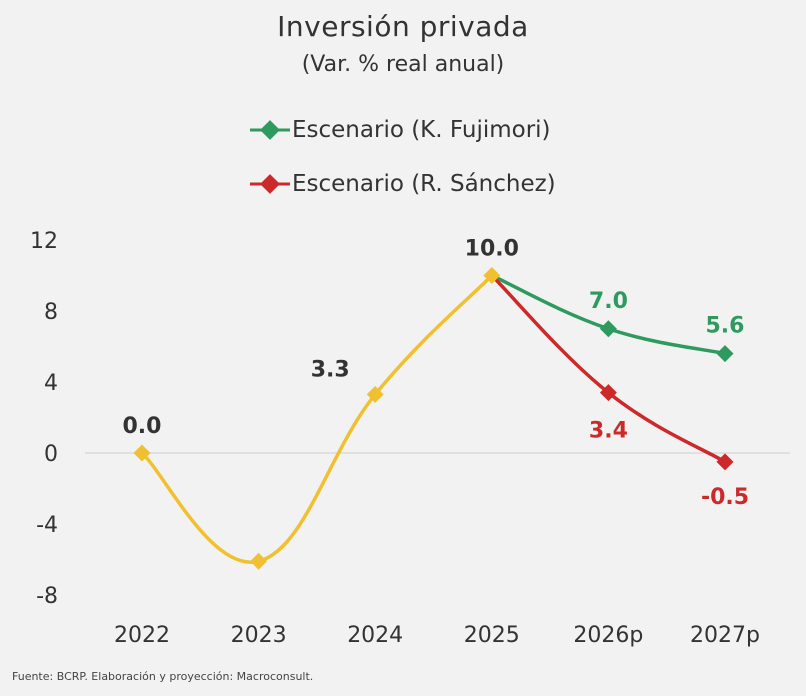 The image size is (806, 696). What do you see at coordinates (403, 64) in the screenshot?
I see `chart-subtitle: (Var. % real anual)` at bounding box center [403, 64].